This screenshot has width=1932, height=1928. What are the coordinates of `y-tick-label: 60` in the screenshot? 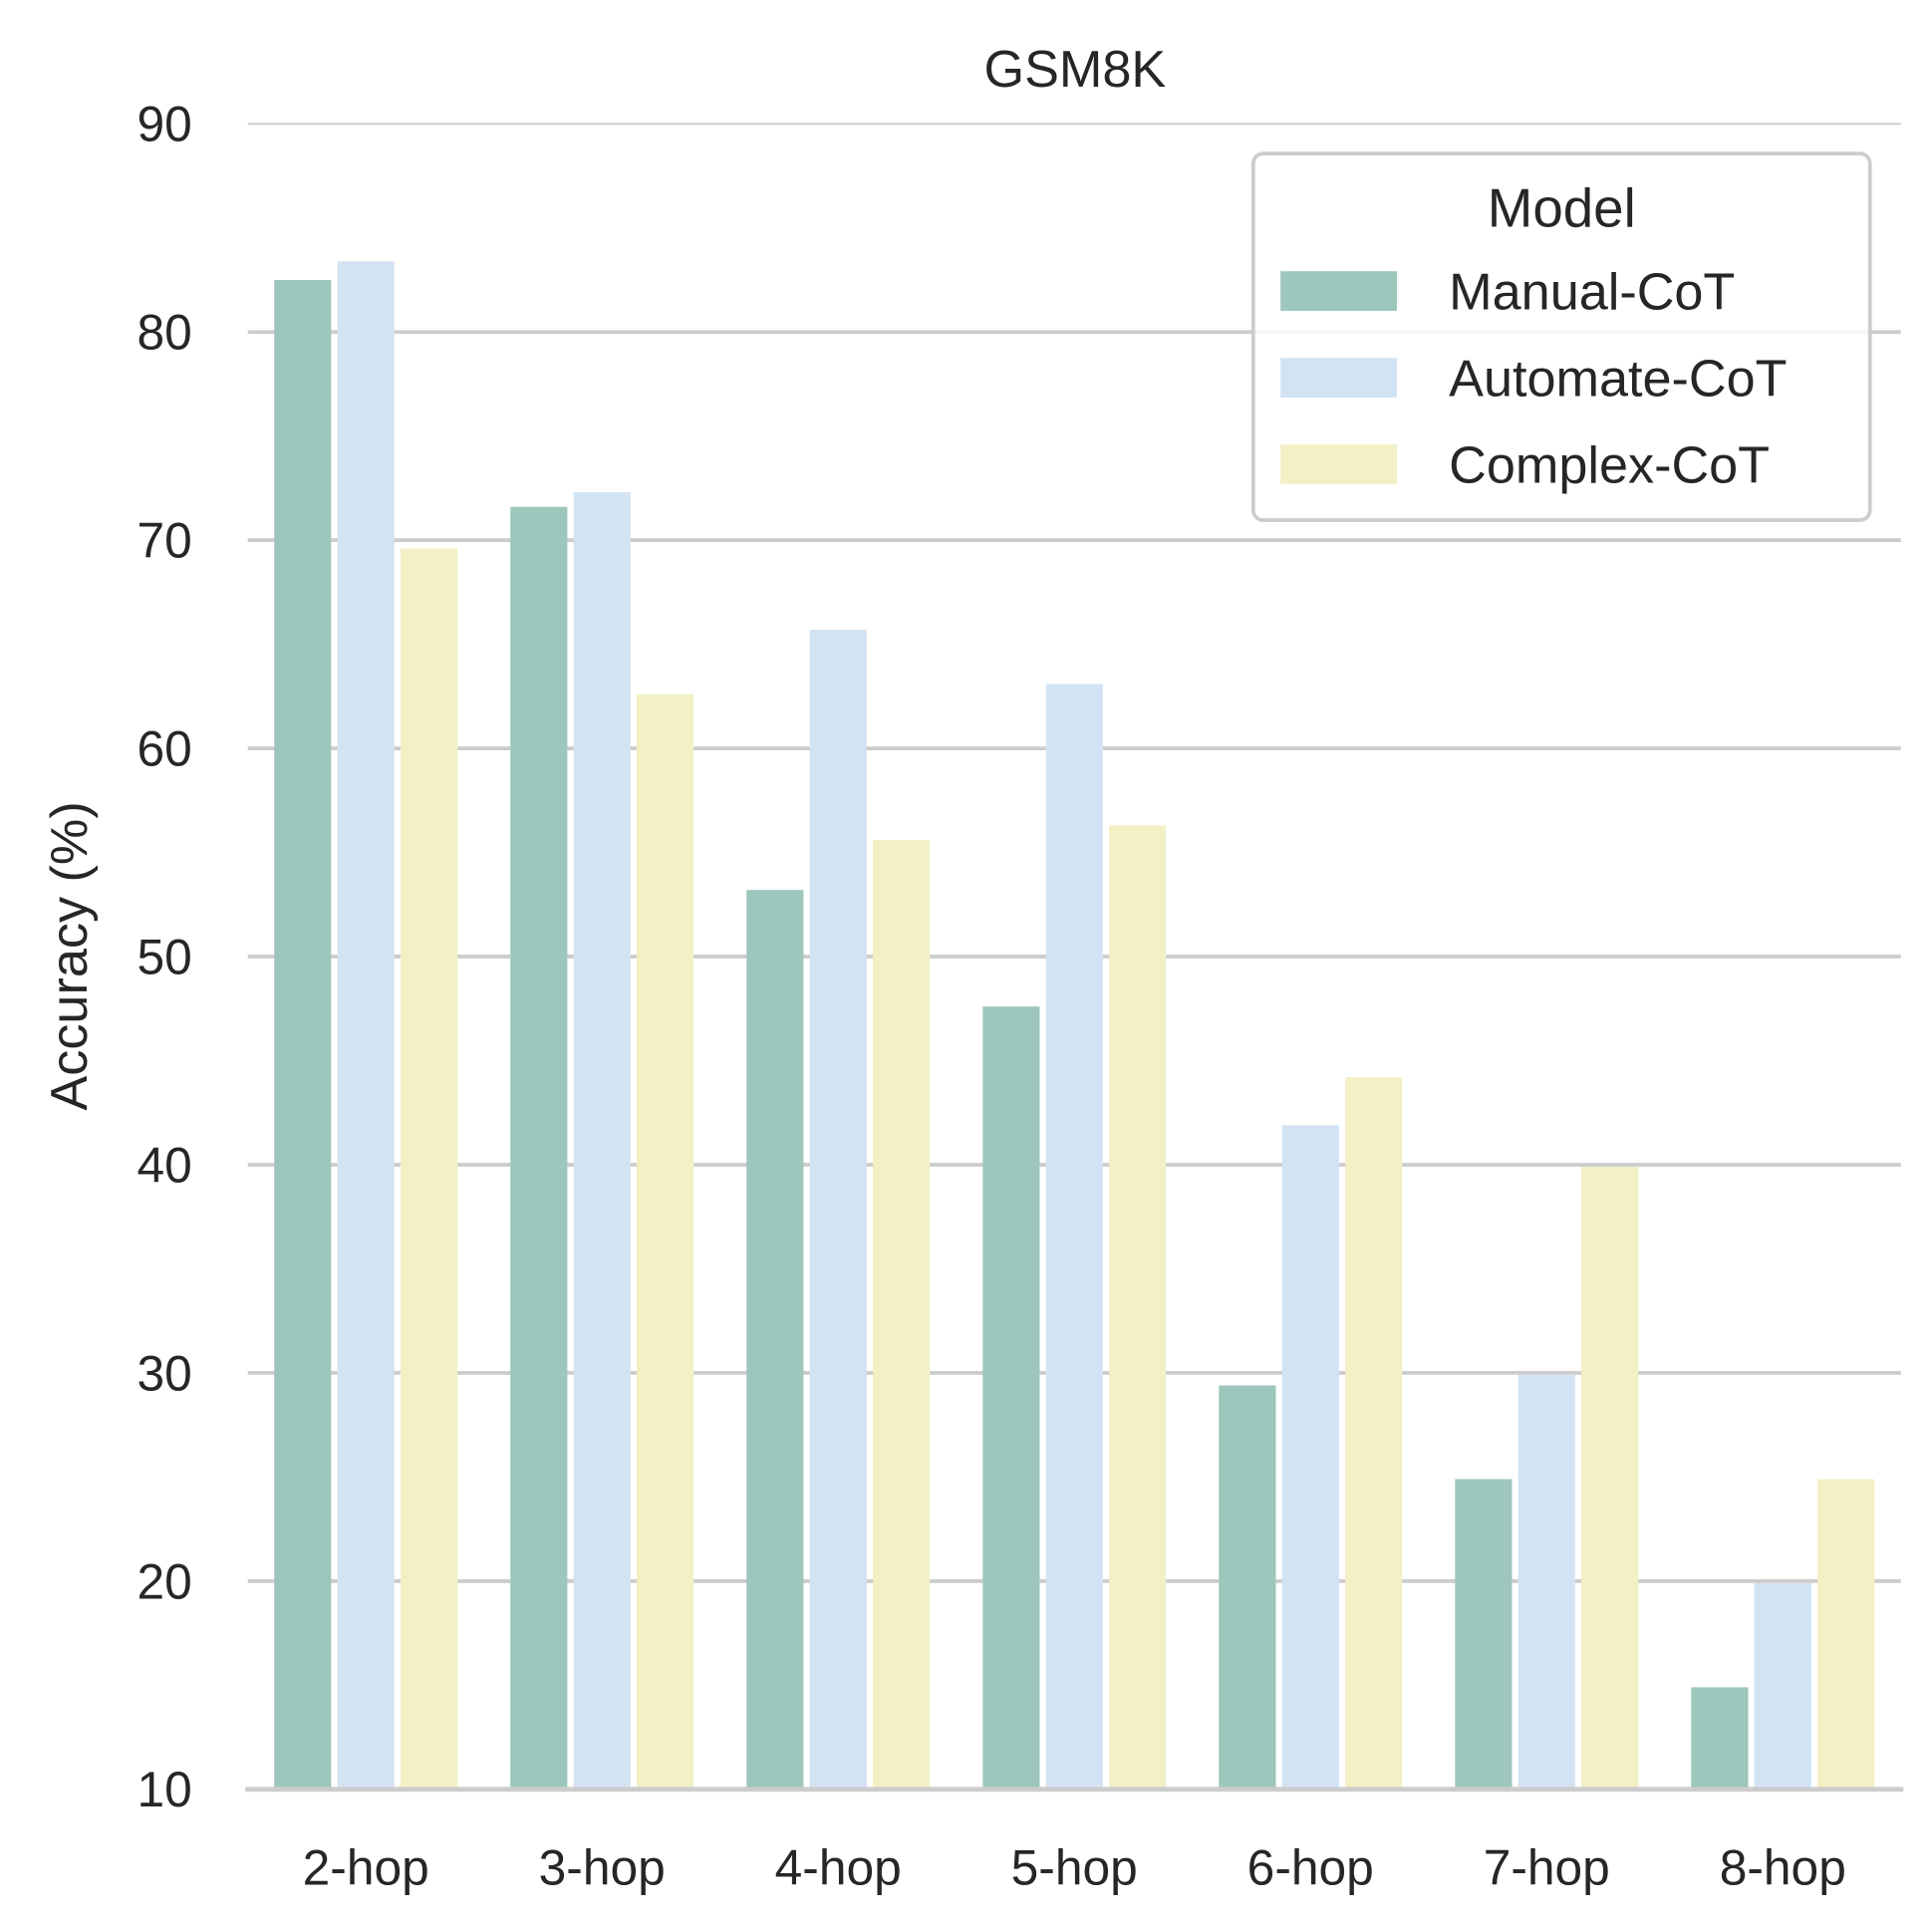 It's located at (164, 749).